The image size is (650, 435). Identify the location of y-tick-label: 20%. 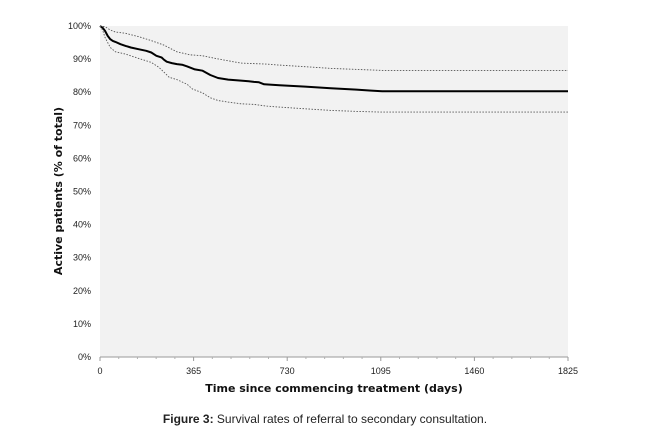
(82, 291).